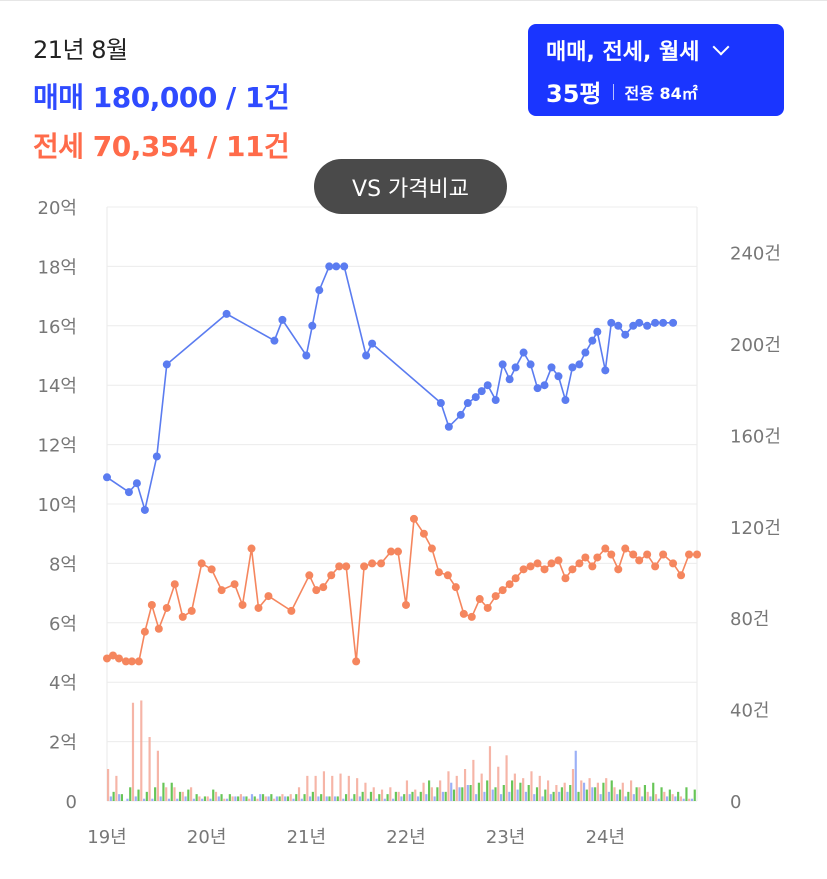 The width and height of the screenshot is (827, 879). I want to click on y-left-tick-label: 20억, so click(57, 208).